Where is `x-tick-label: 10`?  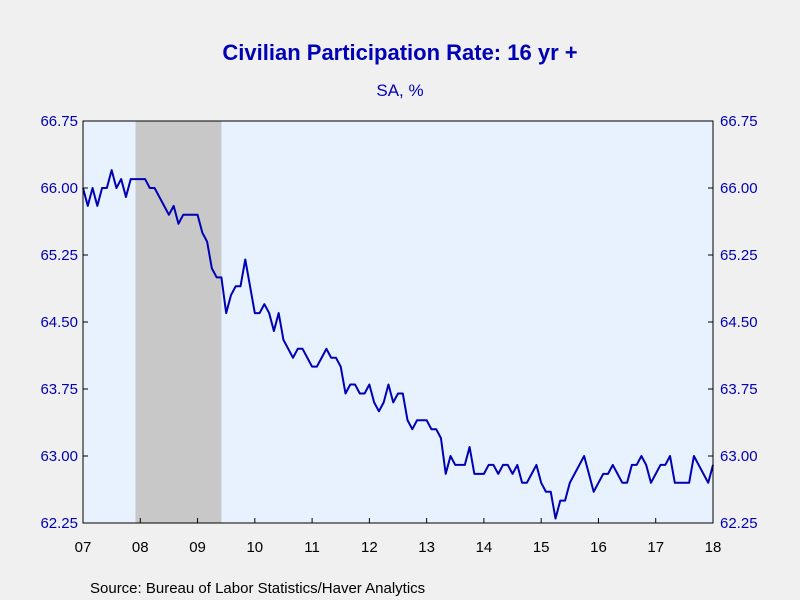 x-tick-label: 10 is located at coordinates (254, 547).